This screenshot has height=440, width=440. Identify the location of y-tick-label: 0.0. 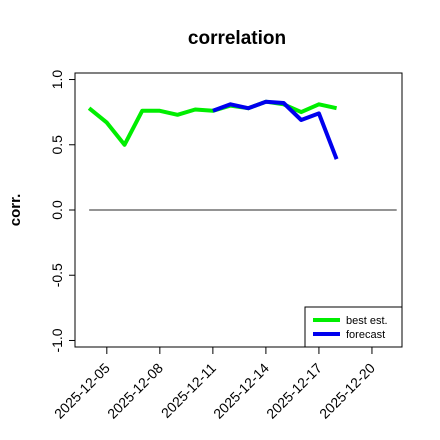
(57, 210).